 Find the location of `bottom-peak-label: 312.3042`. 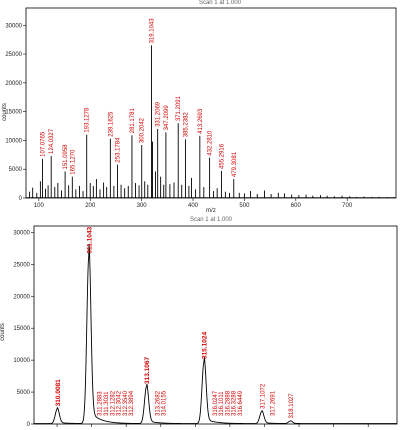

bottom-peak-label: 312.3042 is located at coordinates (120, 403).